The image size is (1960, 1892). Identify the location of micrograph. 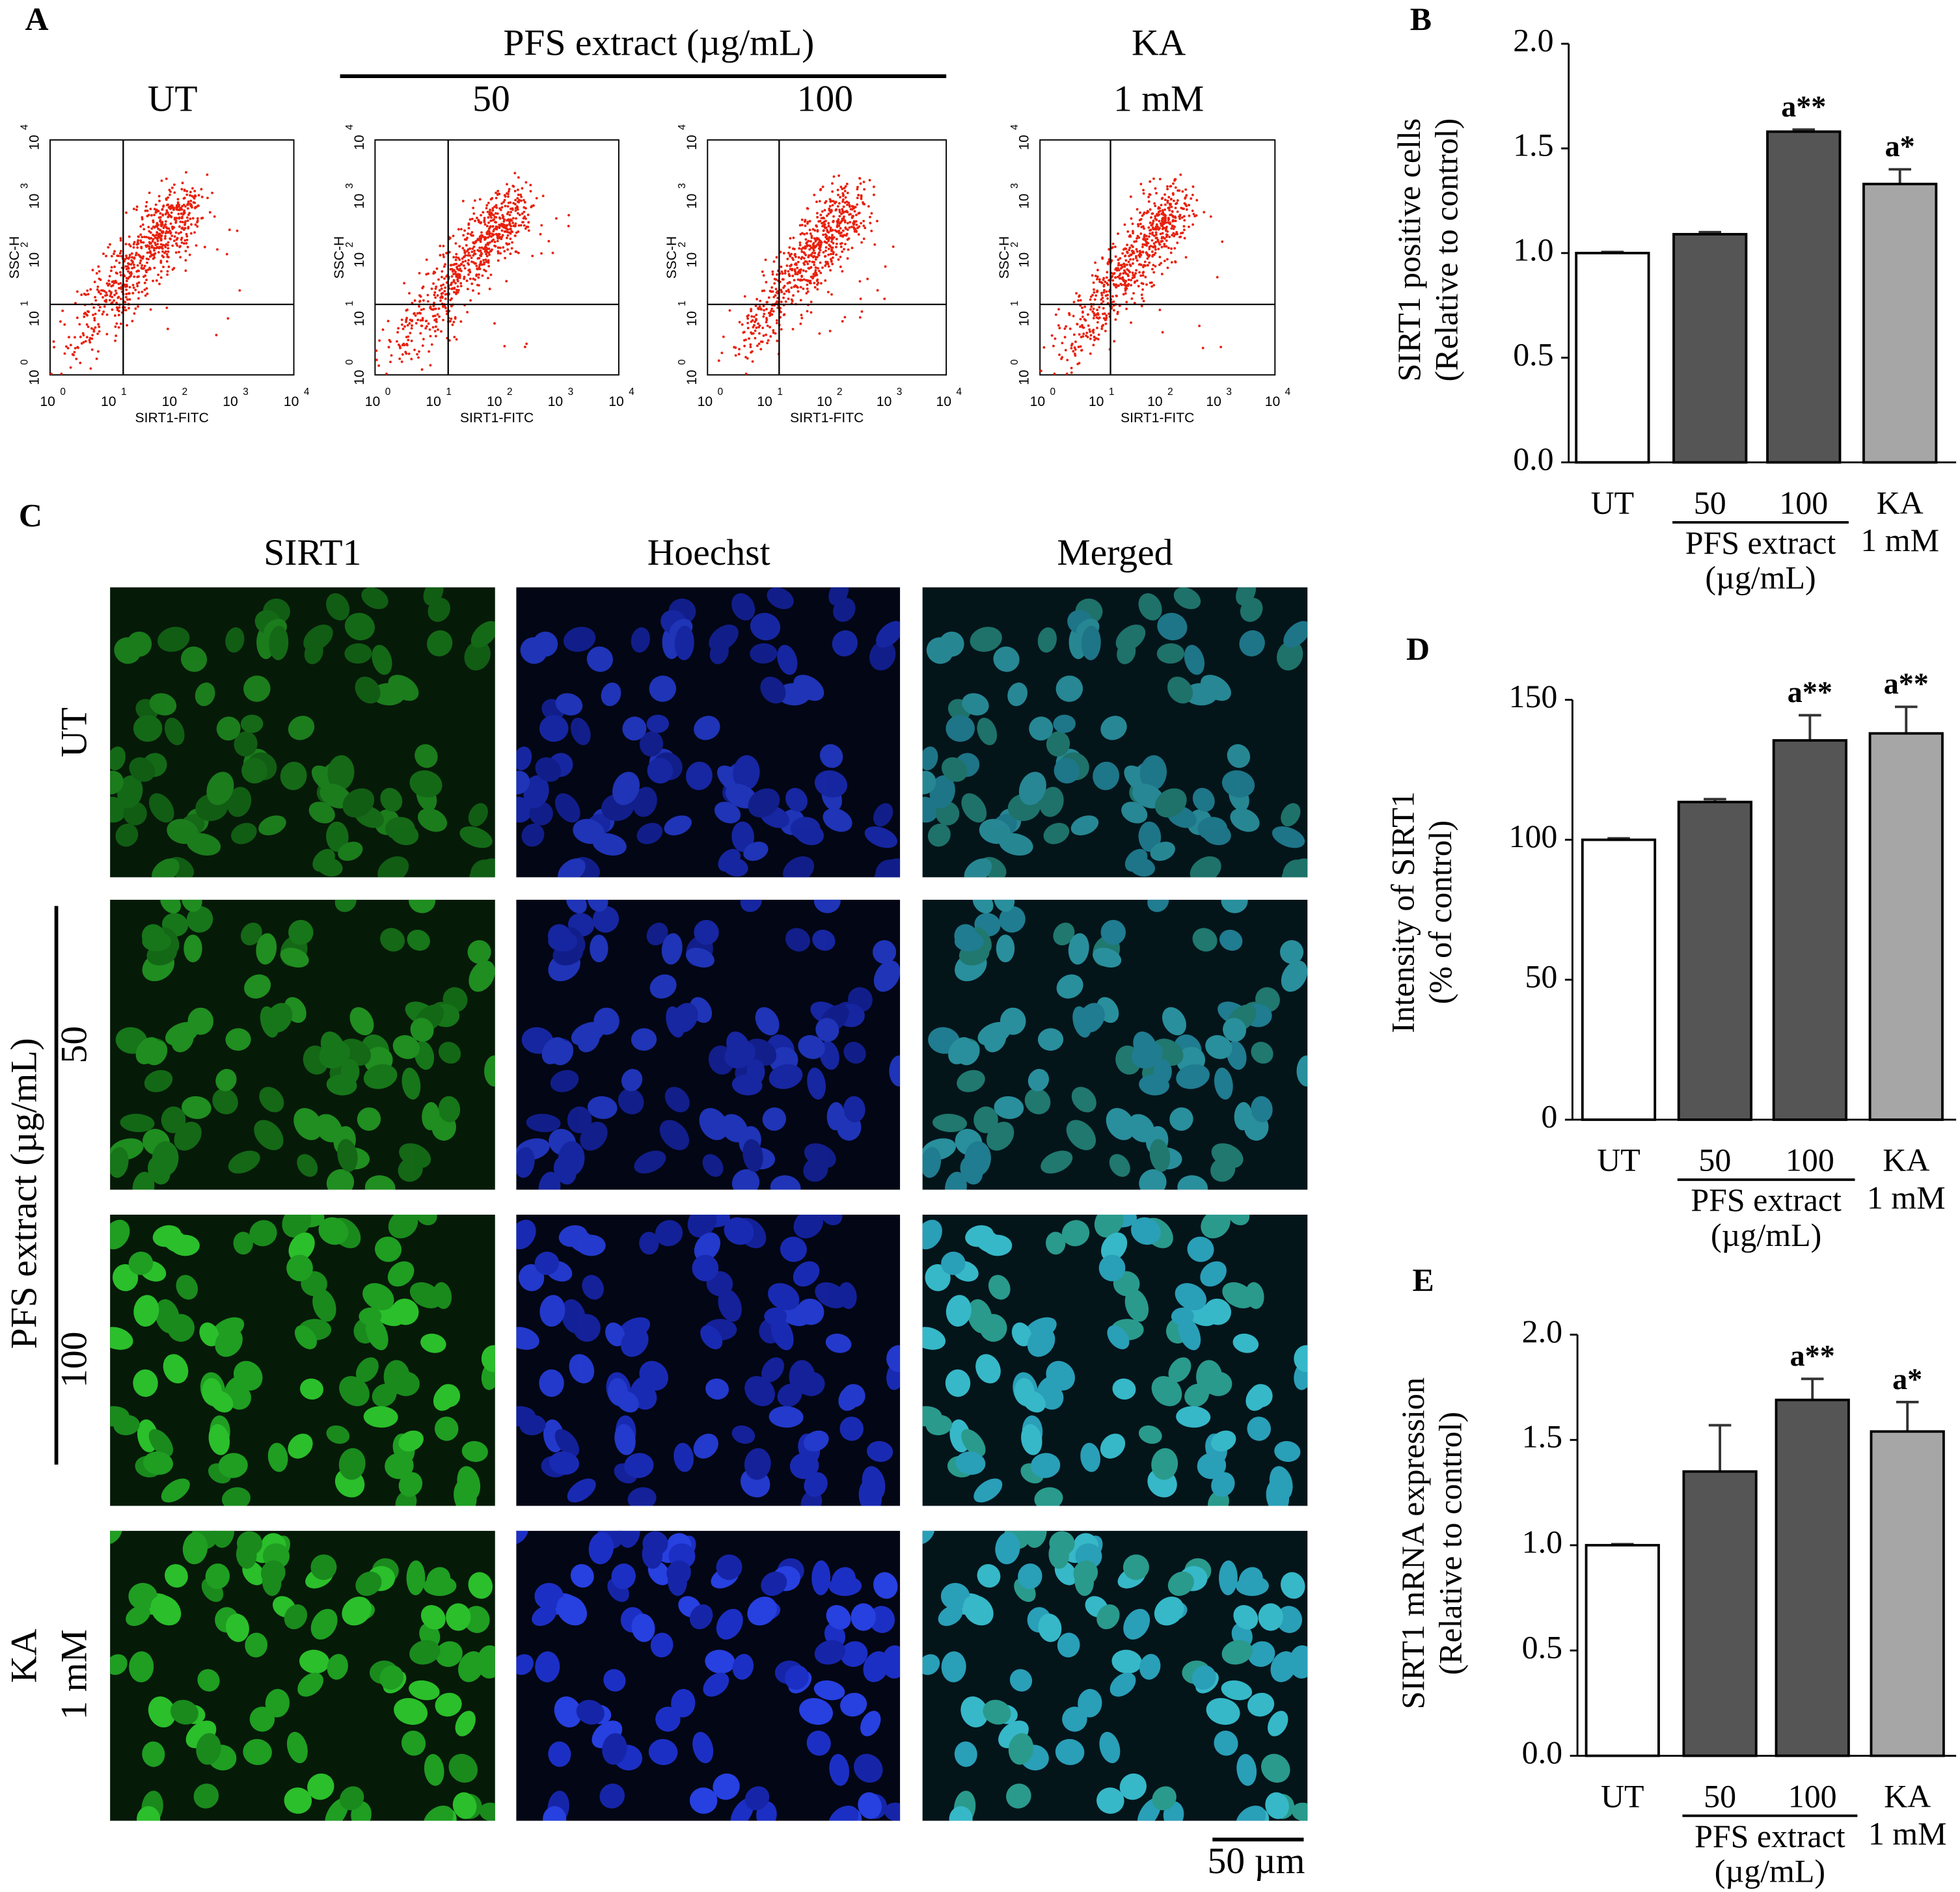
(708, 1044).